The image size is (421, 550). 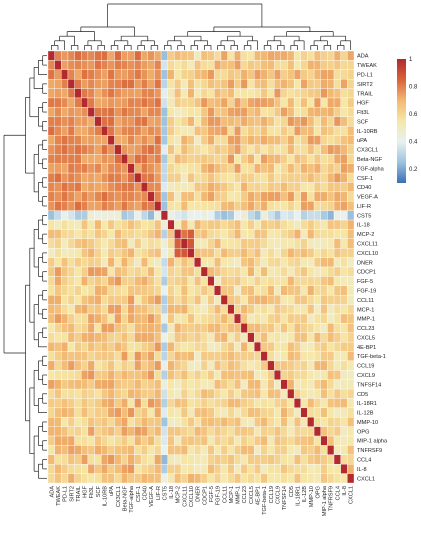 What do you see at coordinates (367, 423) in the screenshot?
I see `row-label: MMP-10` at bounding box center [367, 423].